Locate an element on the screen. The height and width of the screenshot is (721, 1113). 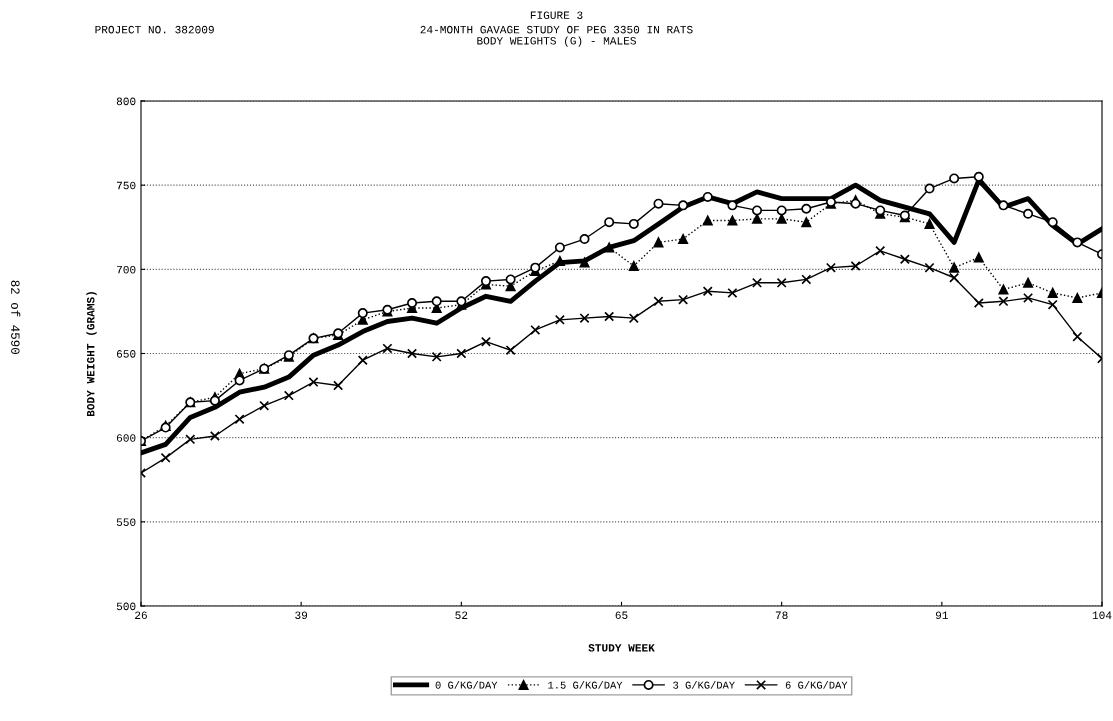
text: 82 of 4590 is located at coordinates (16, 317).